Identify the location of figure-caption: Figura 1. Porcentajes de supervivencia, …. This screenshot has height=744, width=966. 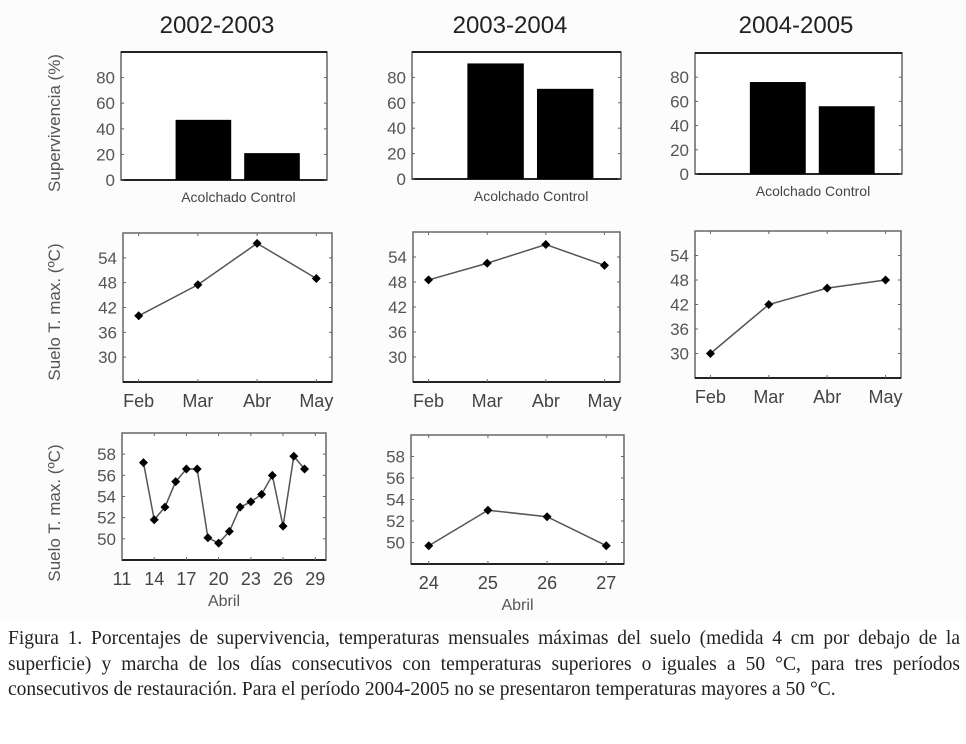
(484, 664).